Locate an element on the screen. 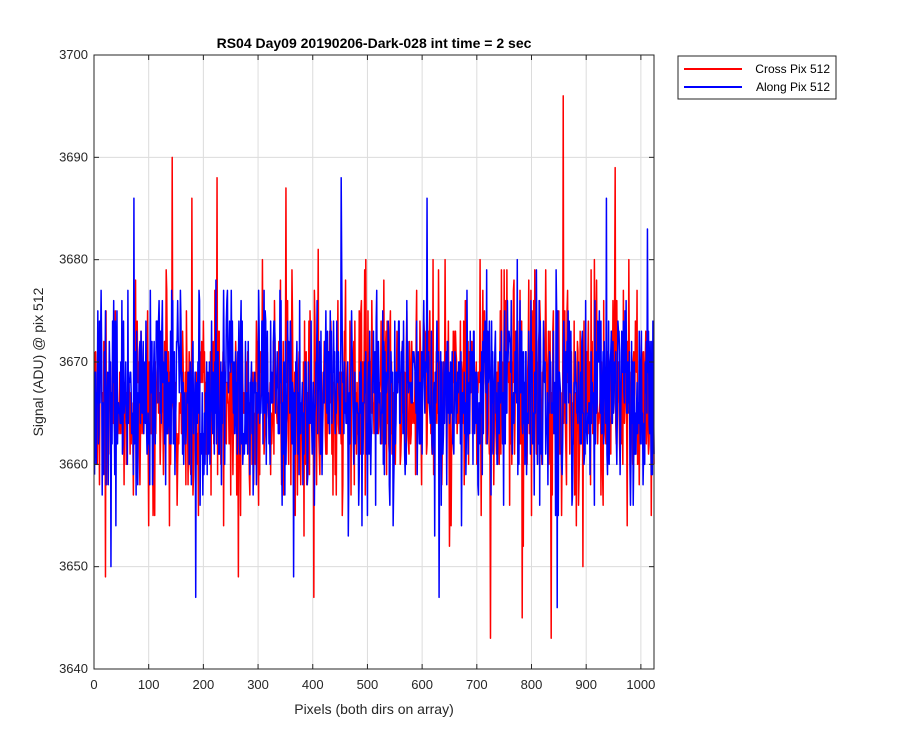 The image size is (900, 750). legend-box is located at coordinates (757, 77).